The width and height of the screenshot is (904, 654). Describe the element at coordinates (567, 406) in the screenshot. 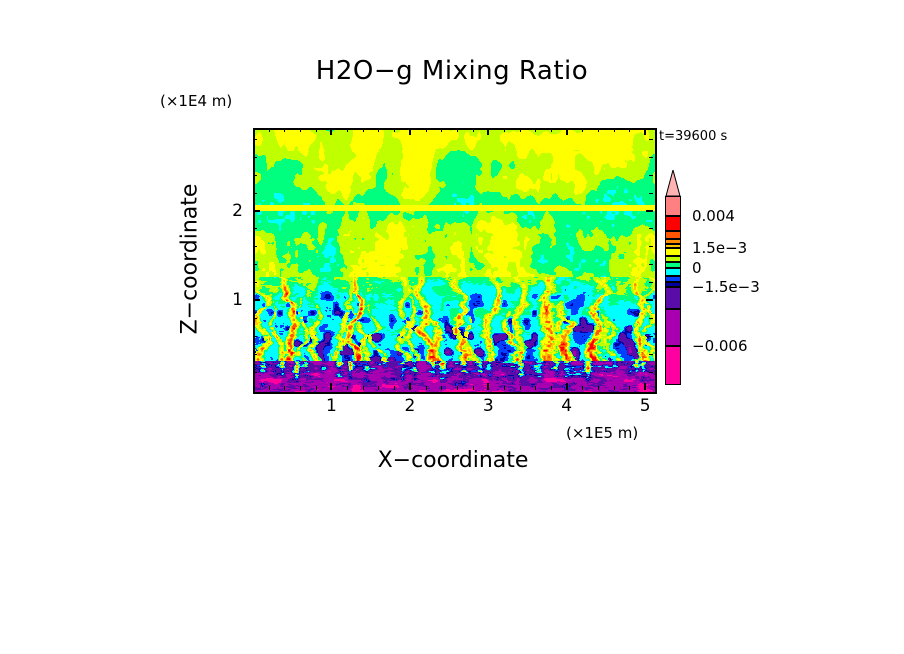

I see `x-axis-tick-label: 4` at that location.